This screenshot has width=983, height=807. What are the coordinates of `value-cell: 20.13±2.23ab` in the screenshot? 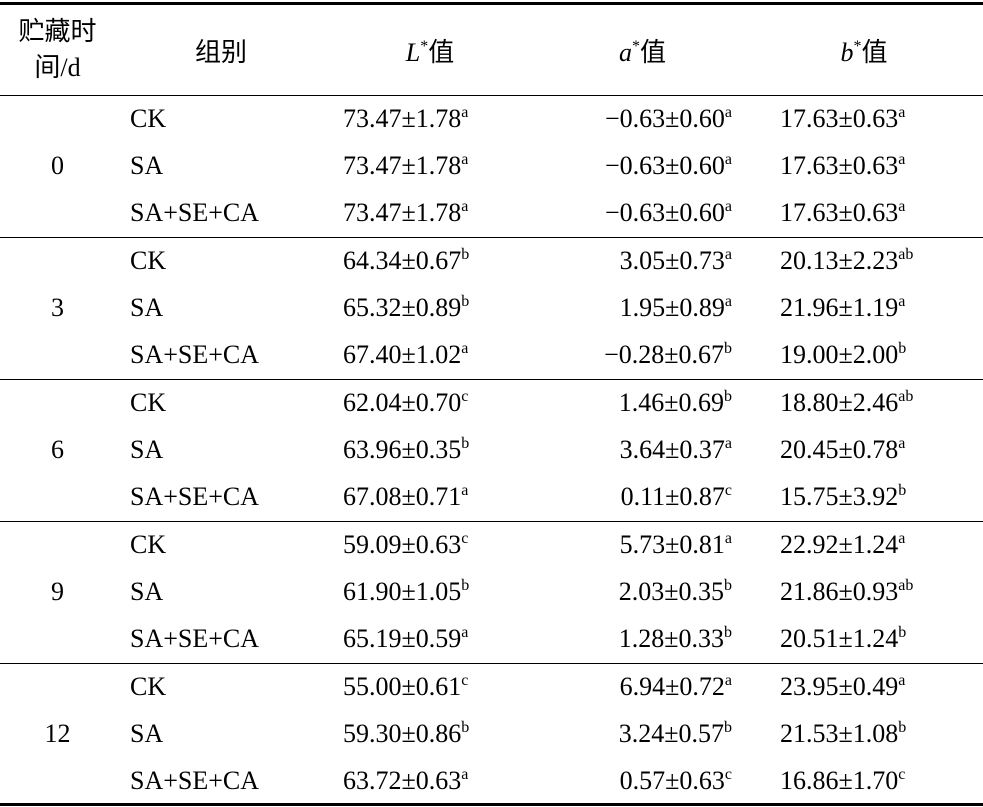 It's located at (864, 260).